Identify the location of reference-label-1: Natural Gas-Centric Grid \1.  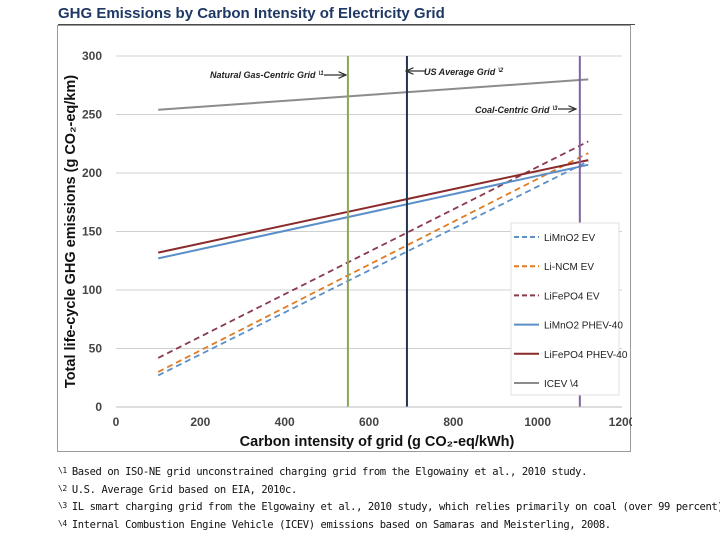
(267, 75).